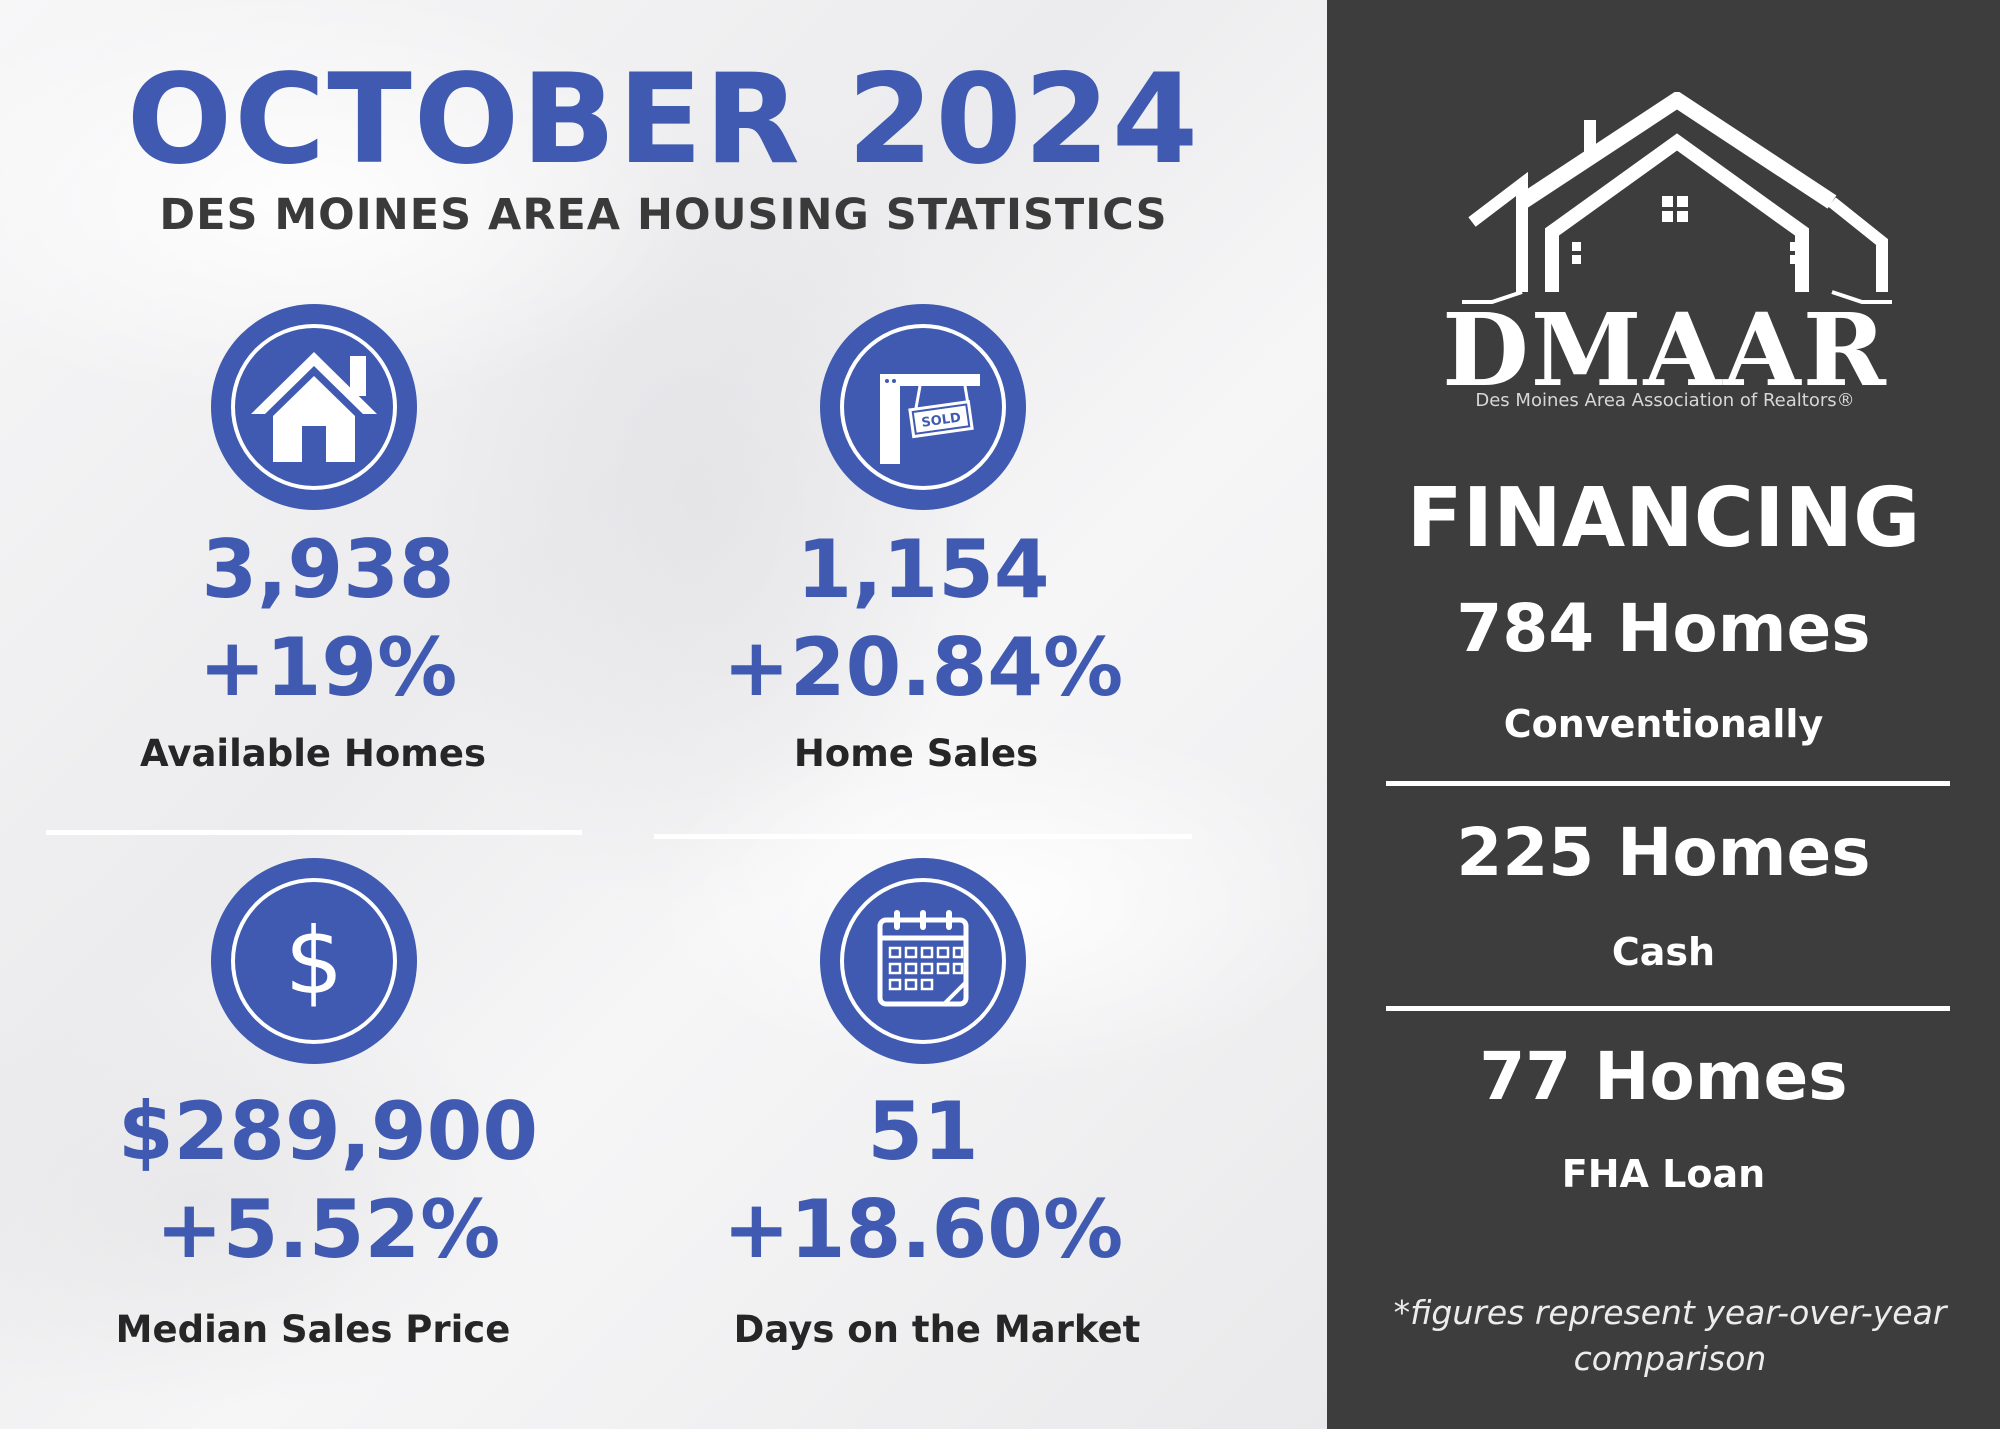  What do you see at coordinates (1663, 1174) in the screenshot?
I see `financing-fha-label: FHA Loan` at bounding box center [1663, 1174].